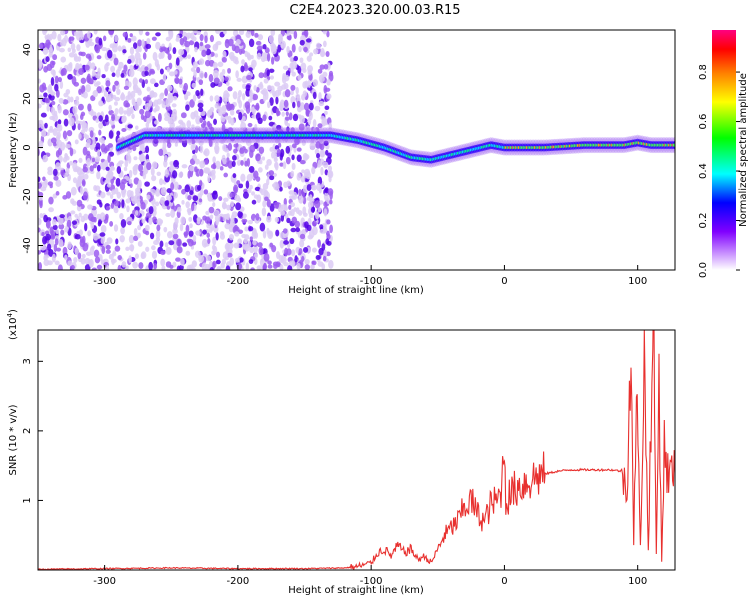  Describe the element at coordinates (12, 324) in the screenshot. I see `snr-multiplier-label: (x104)` at that location.